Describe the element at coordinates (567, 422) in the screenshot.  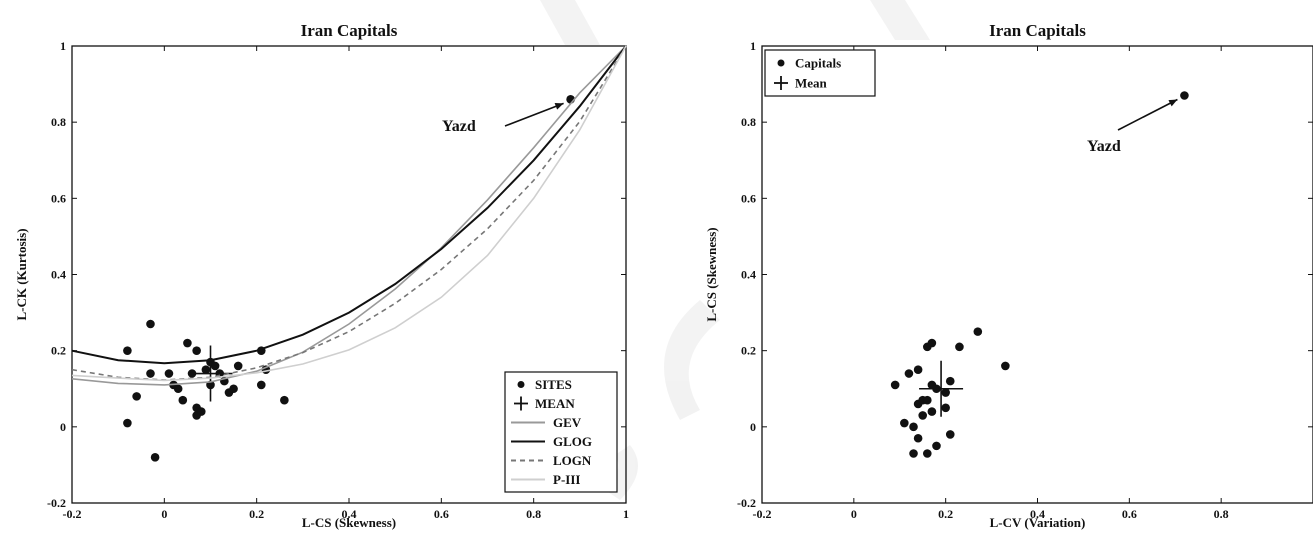
I see `legend-label: GEV` at that location.